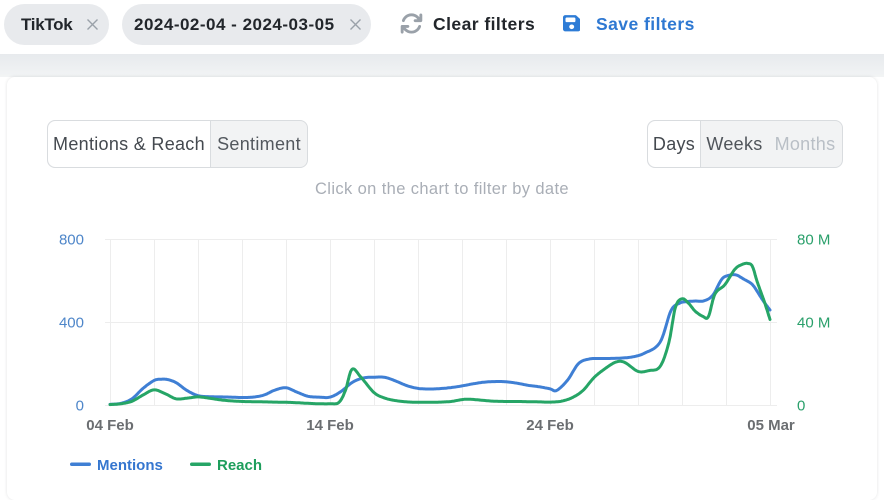  I want to click on svg-text: Mentions, so click(130, 465).